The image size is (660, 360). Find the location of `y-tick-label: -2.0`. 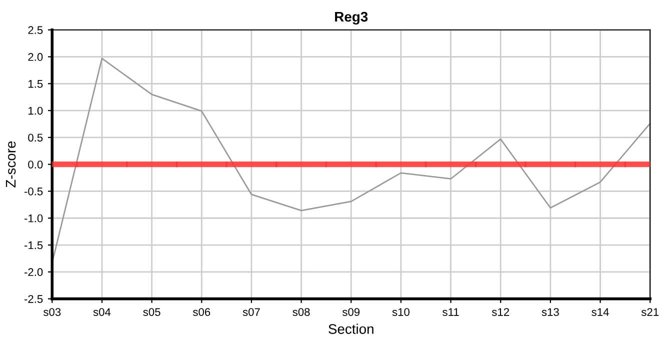

y-tick-label: -2.0 is located at coordinates (33, 272).